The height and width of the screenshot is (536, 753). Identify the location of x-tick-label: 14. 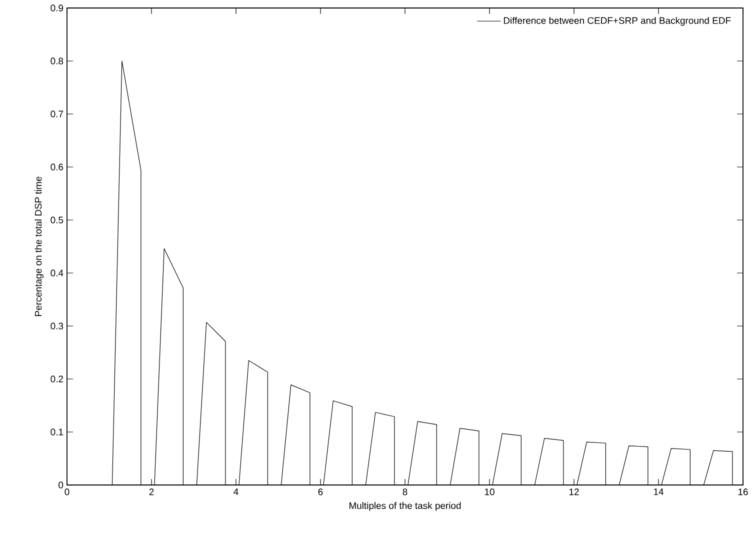
(659, 492).